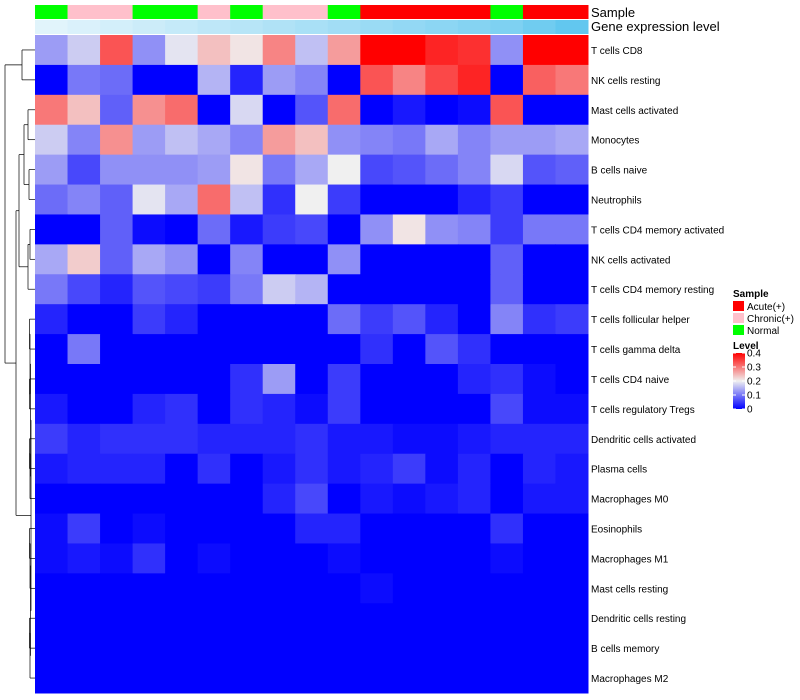 The image size is (800, 700). Describe the element at coordinates (750, 410) in the screenshot. I see `legend-level-tick-label: 0` at that location.